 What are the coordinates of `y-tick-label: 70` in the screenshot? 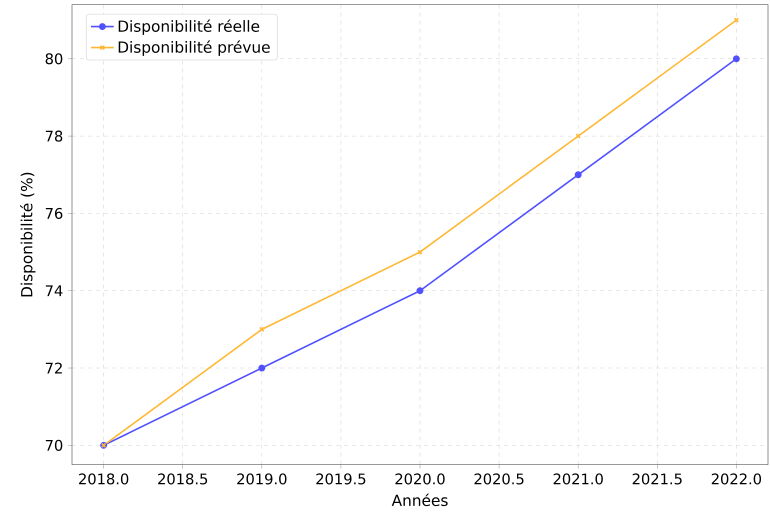 It's located at (54, 445).